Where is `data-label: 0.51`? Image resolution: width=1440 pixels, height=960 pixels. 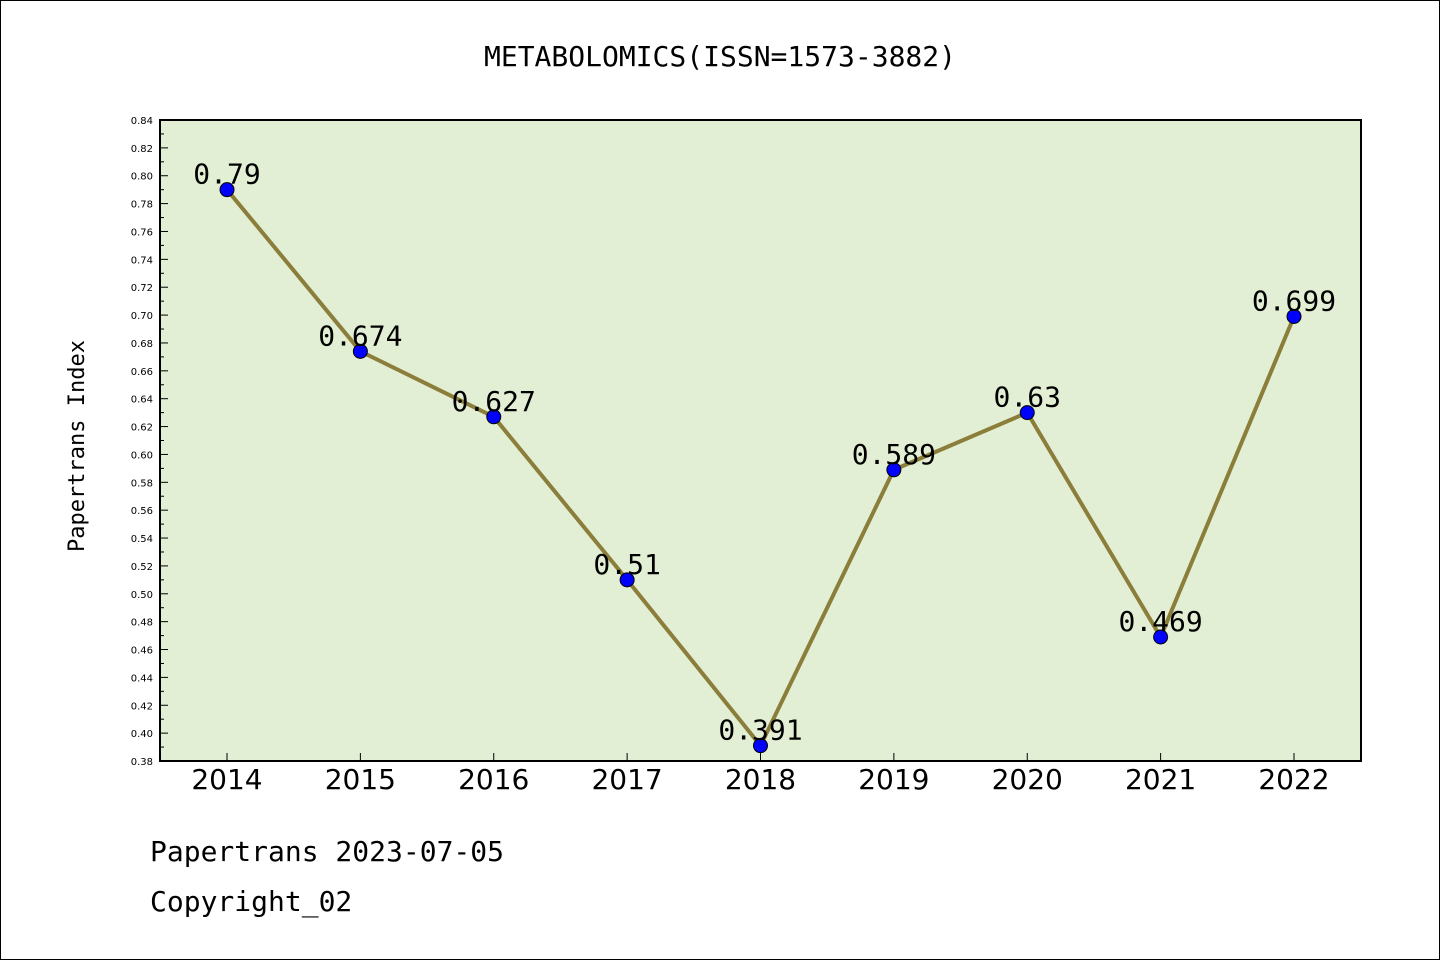 data-label: 0.51 is located at coordinates (626, 564).